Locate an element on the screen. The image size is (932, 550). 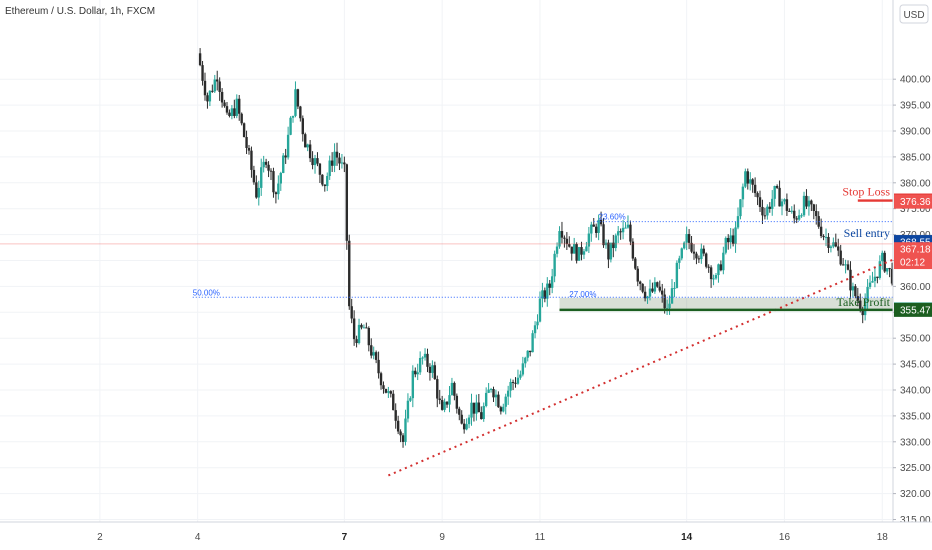
currency-label: USD is located at coordinates (913, 15).